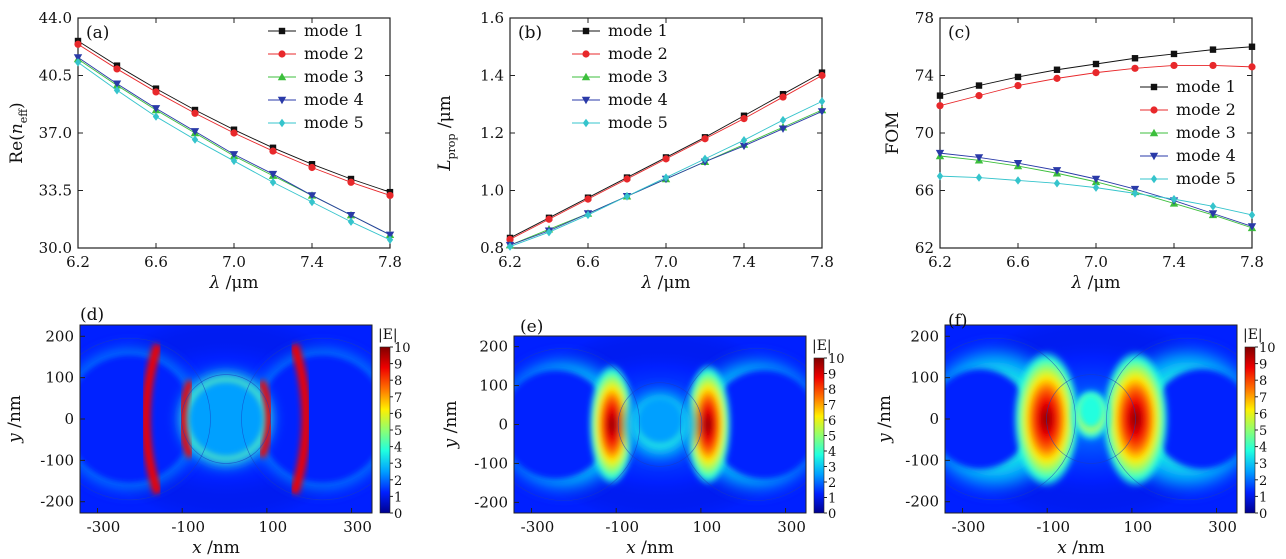 The width and height of the screenshot is (1286, 559). What do you see at coordinates (334, 30) in the screenshot?
I see `legend-entry: mode 1` at bounding box center [334, 30].